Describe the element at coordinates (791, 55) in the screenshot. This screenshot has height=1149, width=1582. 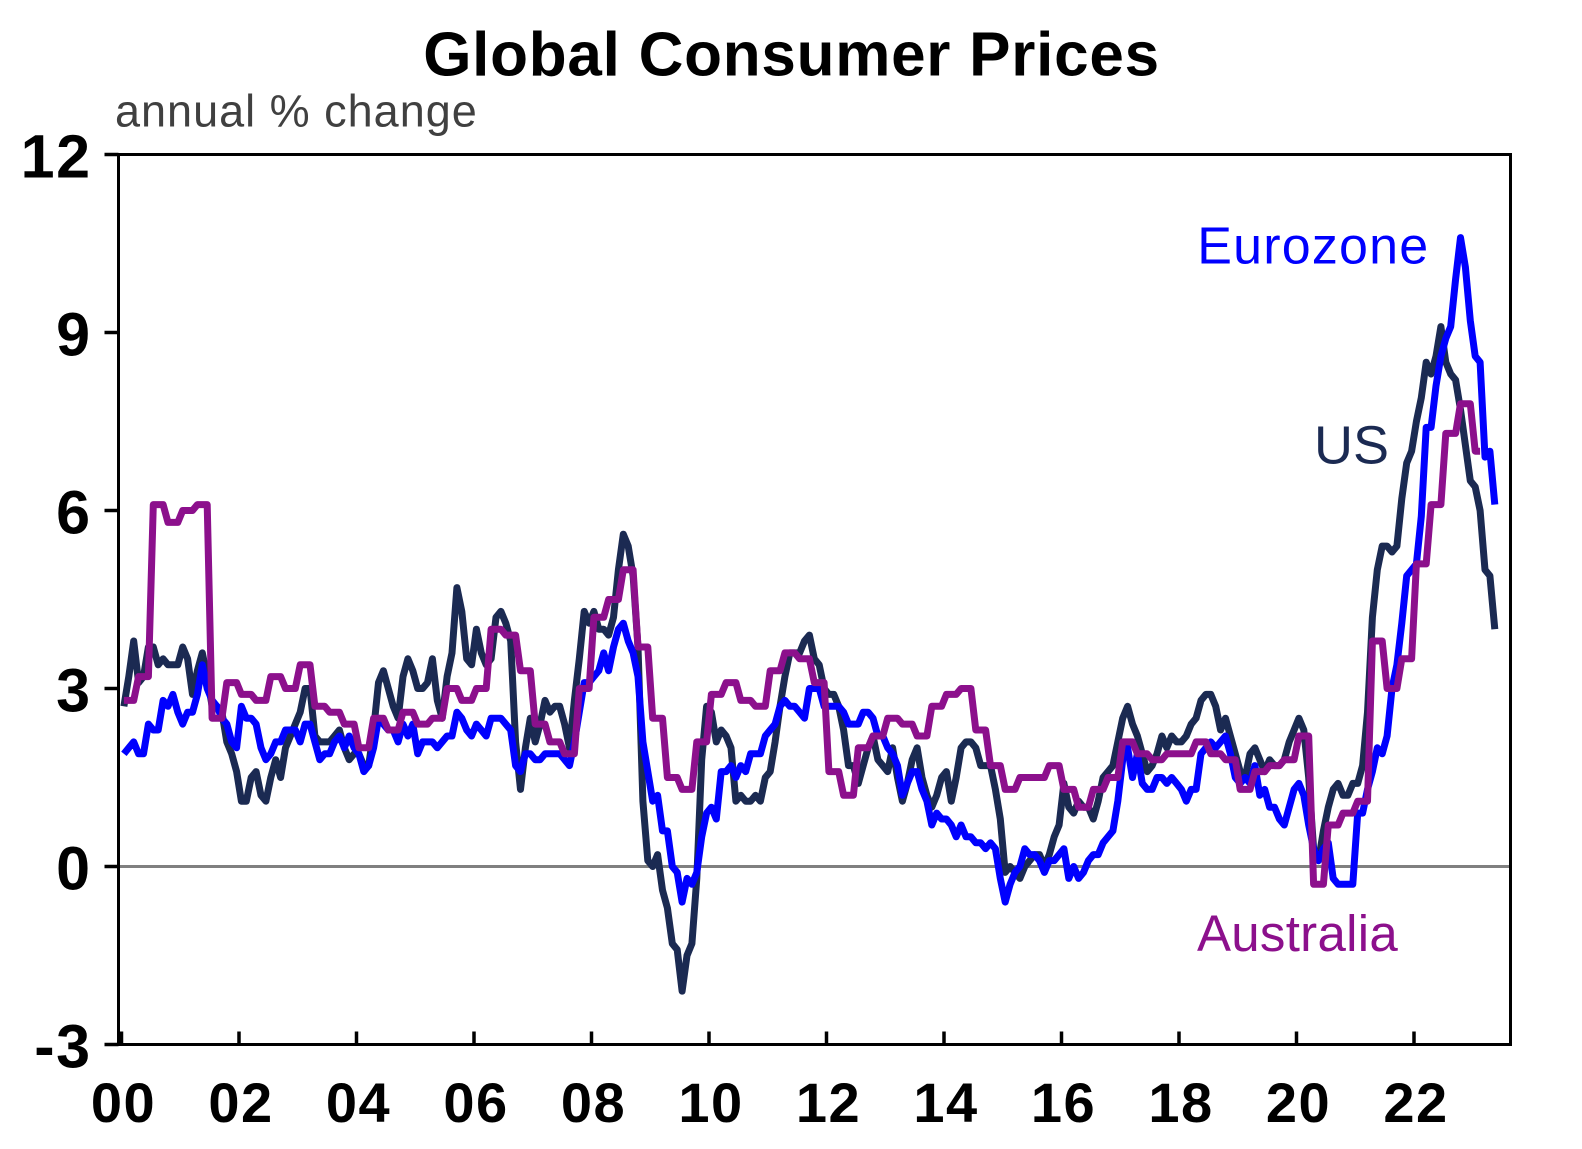
I see `svg-text: Global Consumer Prices` at that location.